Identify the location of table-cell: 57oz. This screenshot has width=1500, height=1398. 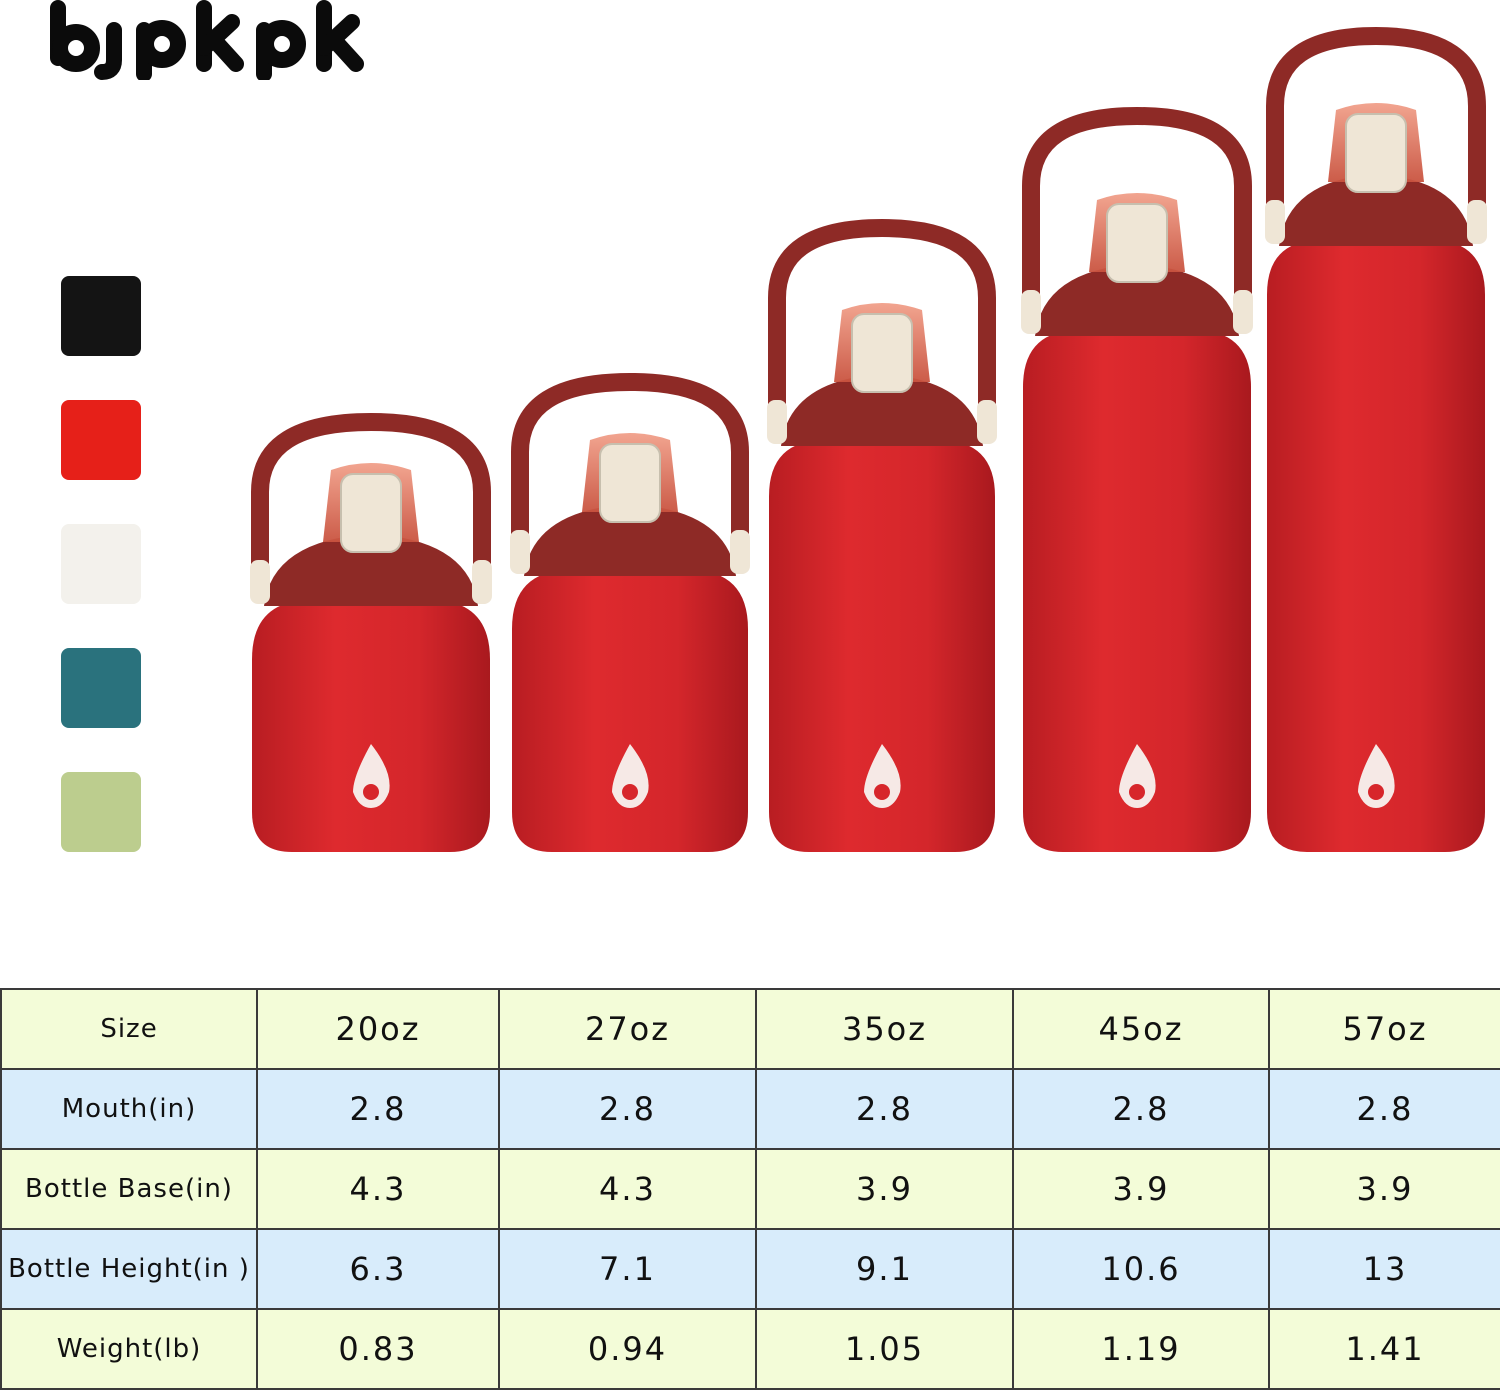
(1384, 1029).